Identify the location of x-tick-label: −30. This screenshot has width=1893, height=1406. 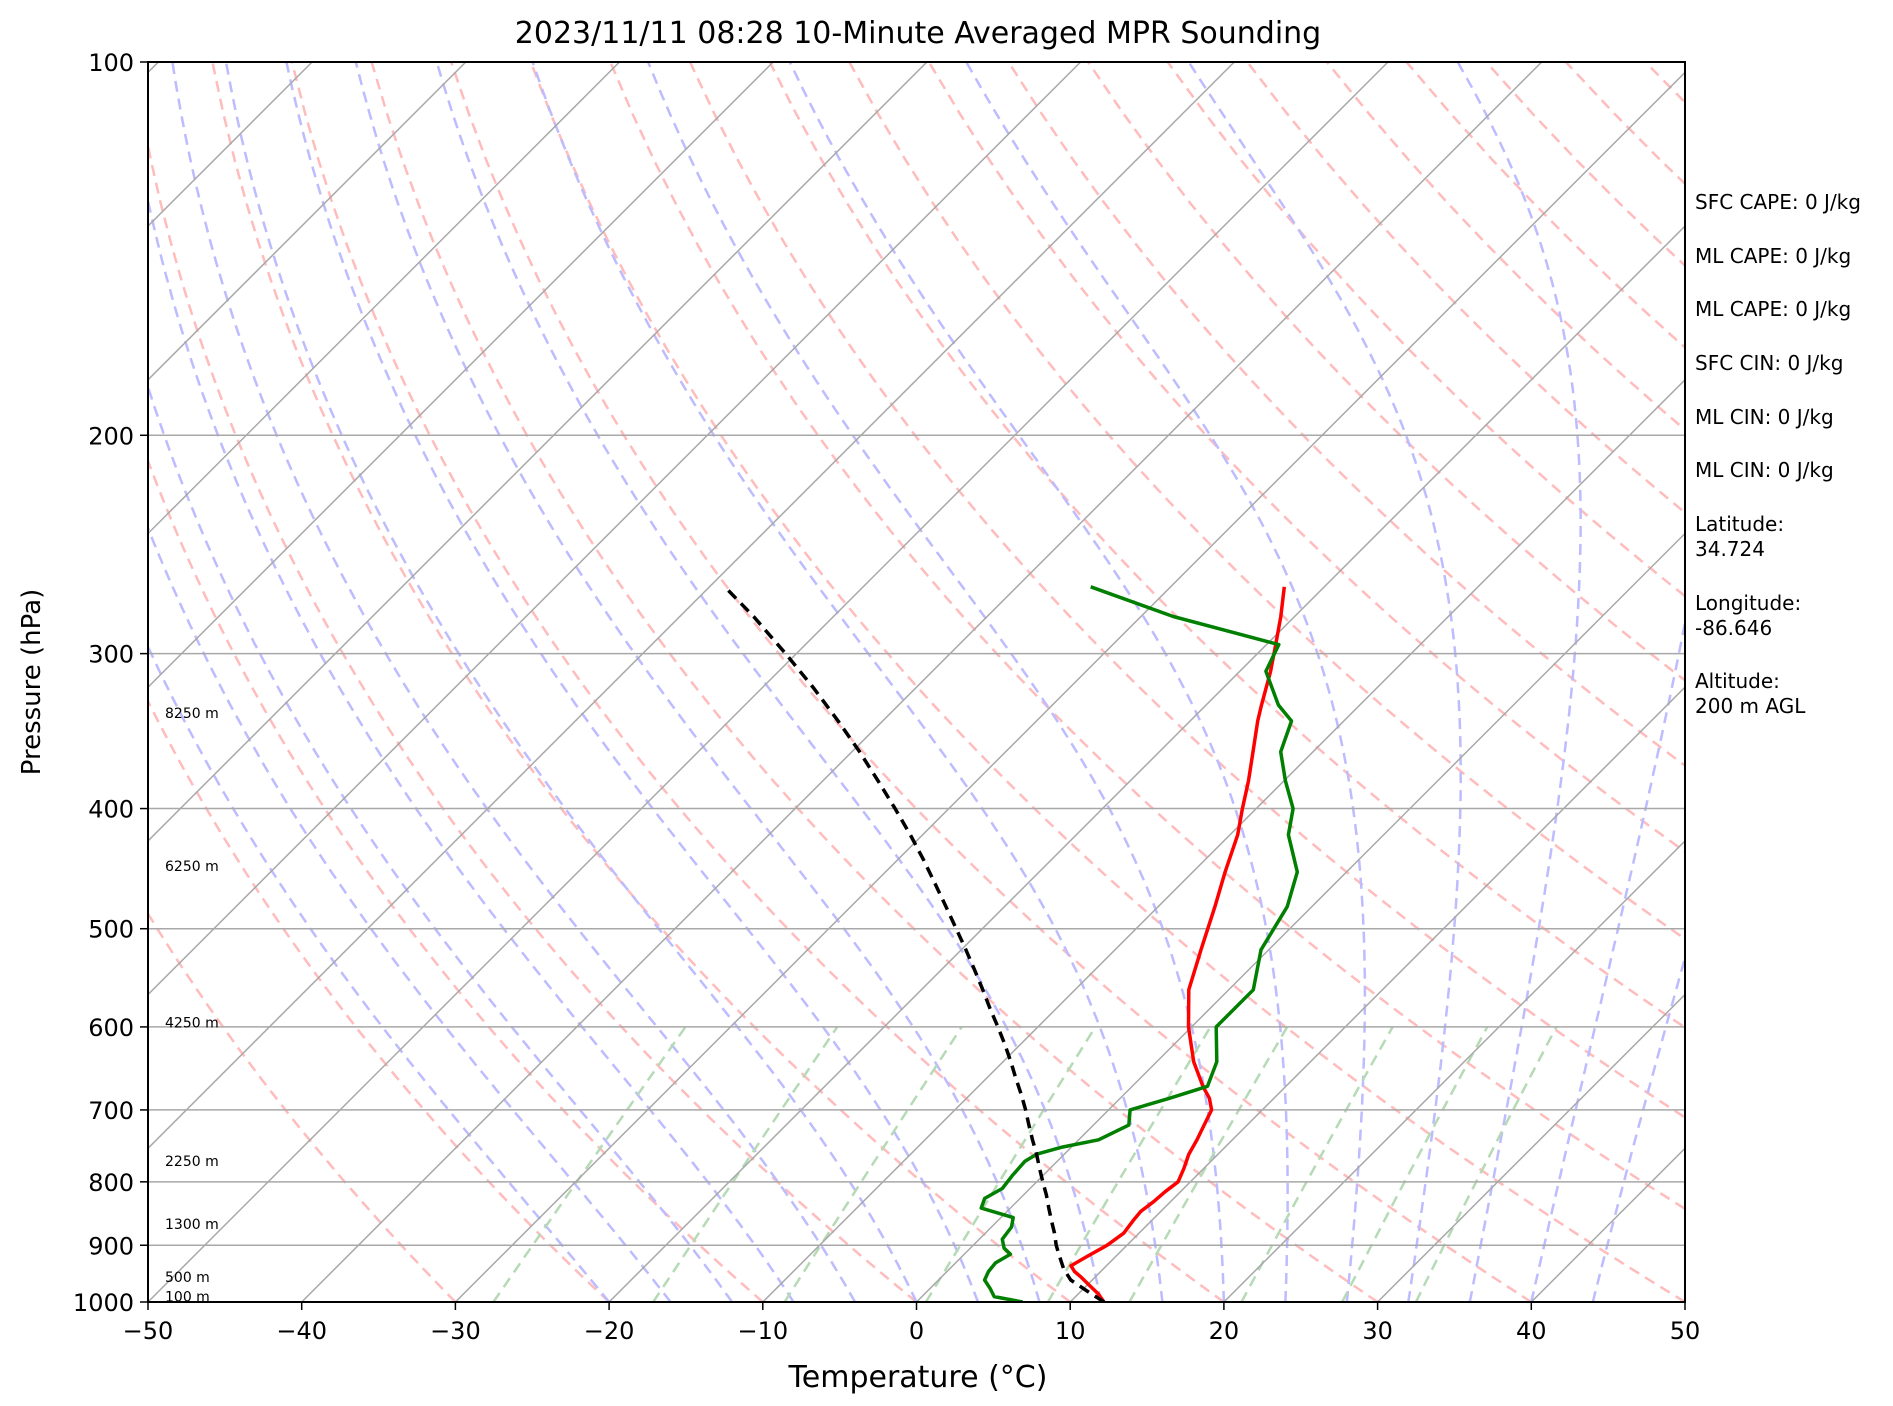
(455, 1331).